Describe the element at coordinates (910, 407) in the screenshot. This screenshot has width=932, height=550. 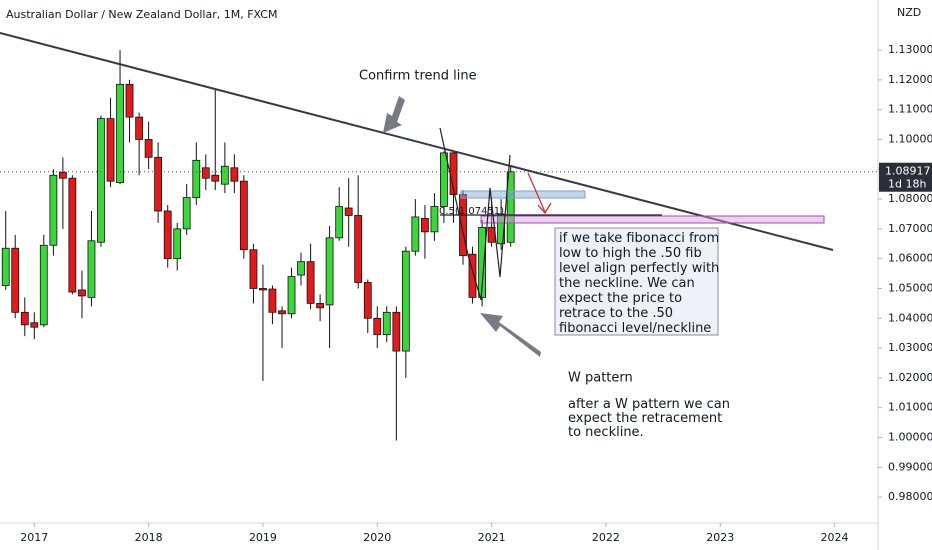
I see `y-tick-label: 1.01000` at that location.